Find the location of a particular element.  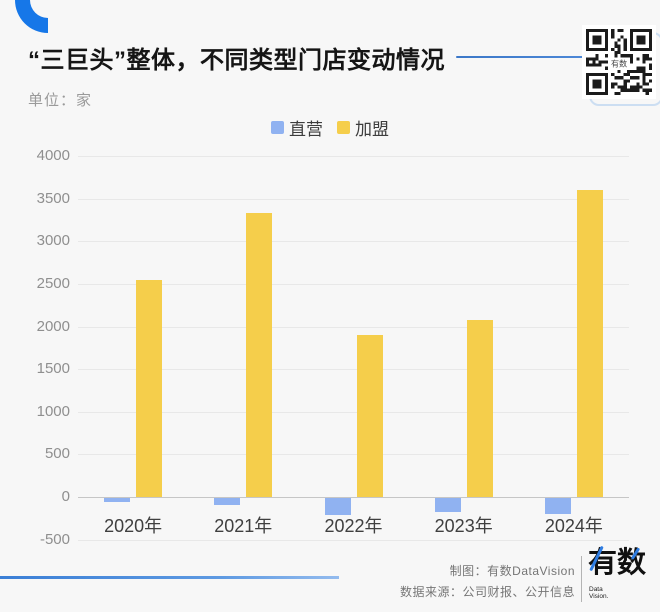

logo-subtext: Data Vision. is located at coordinates (599, 593).